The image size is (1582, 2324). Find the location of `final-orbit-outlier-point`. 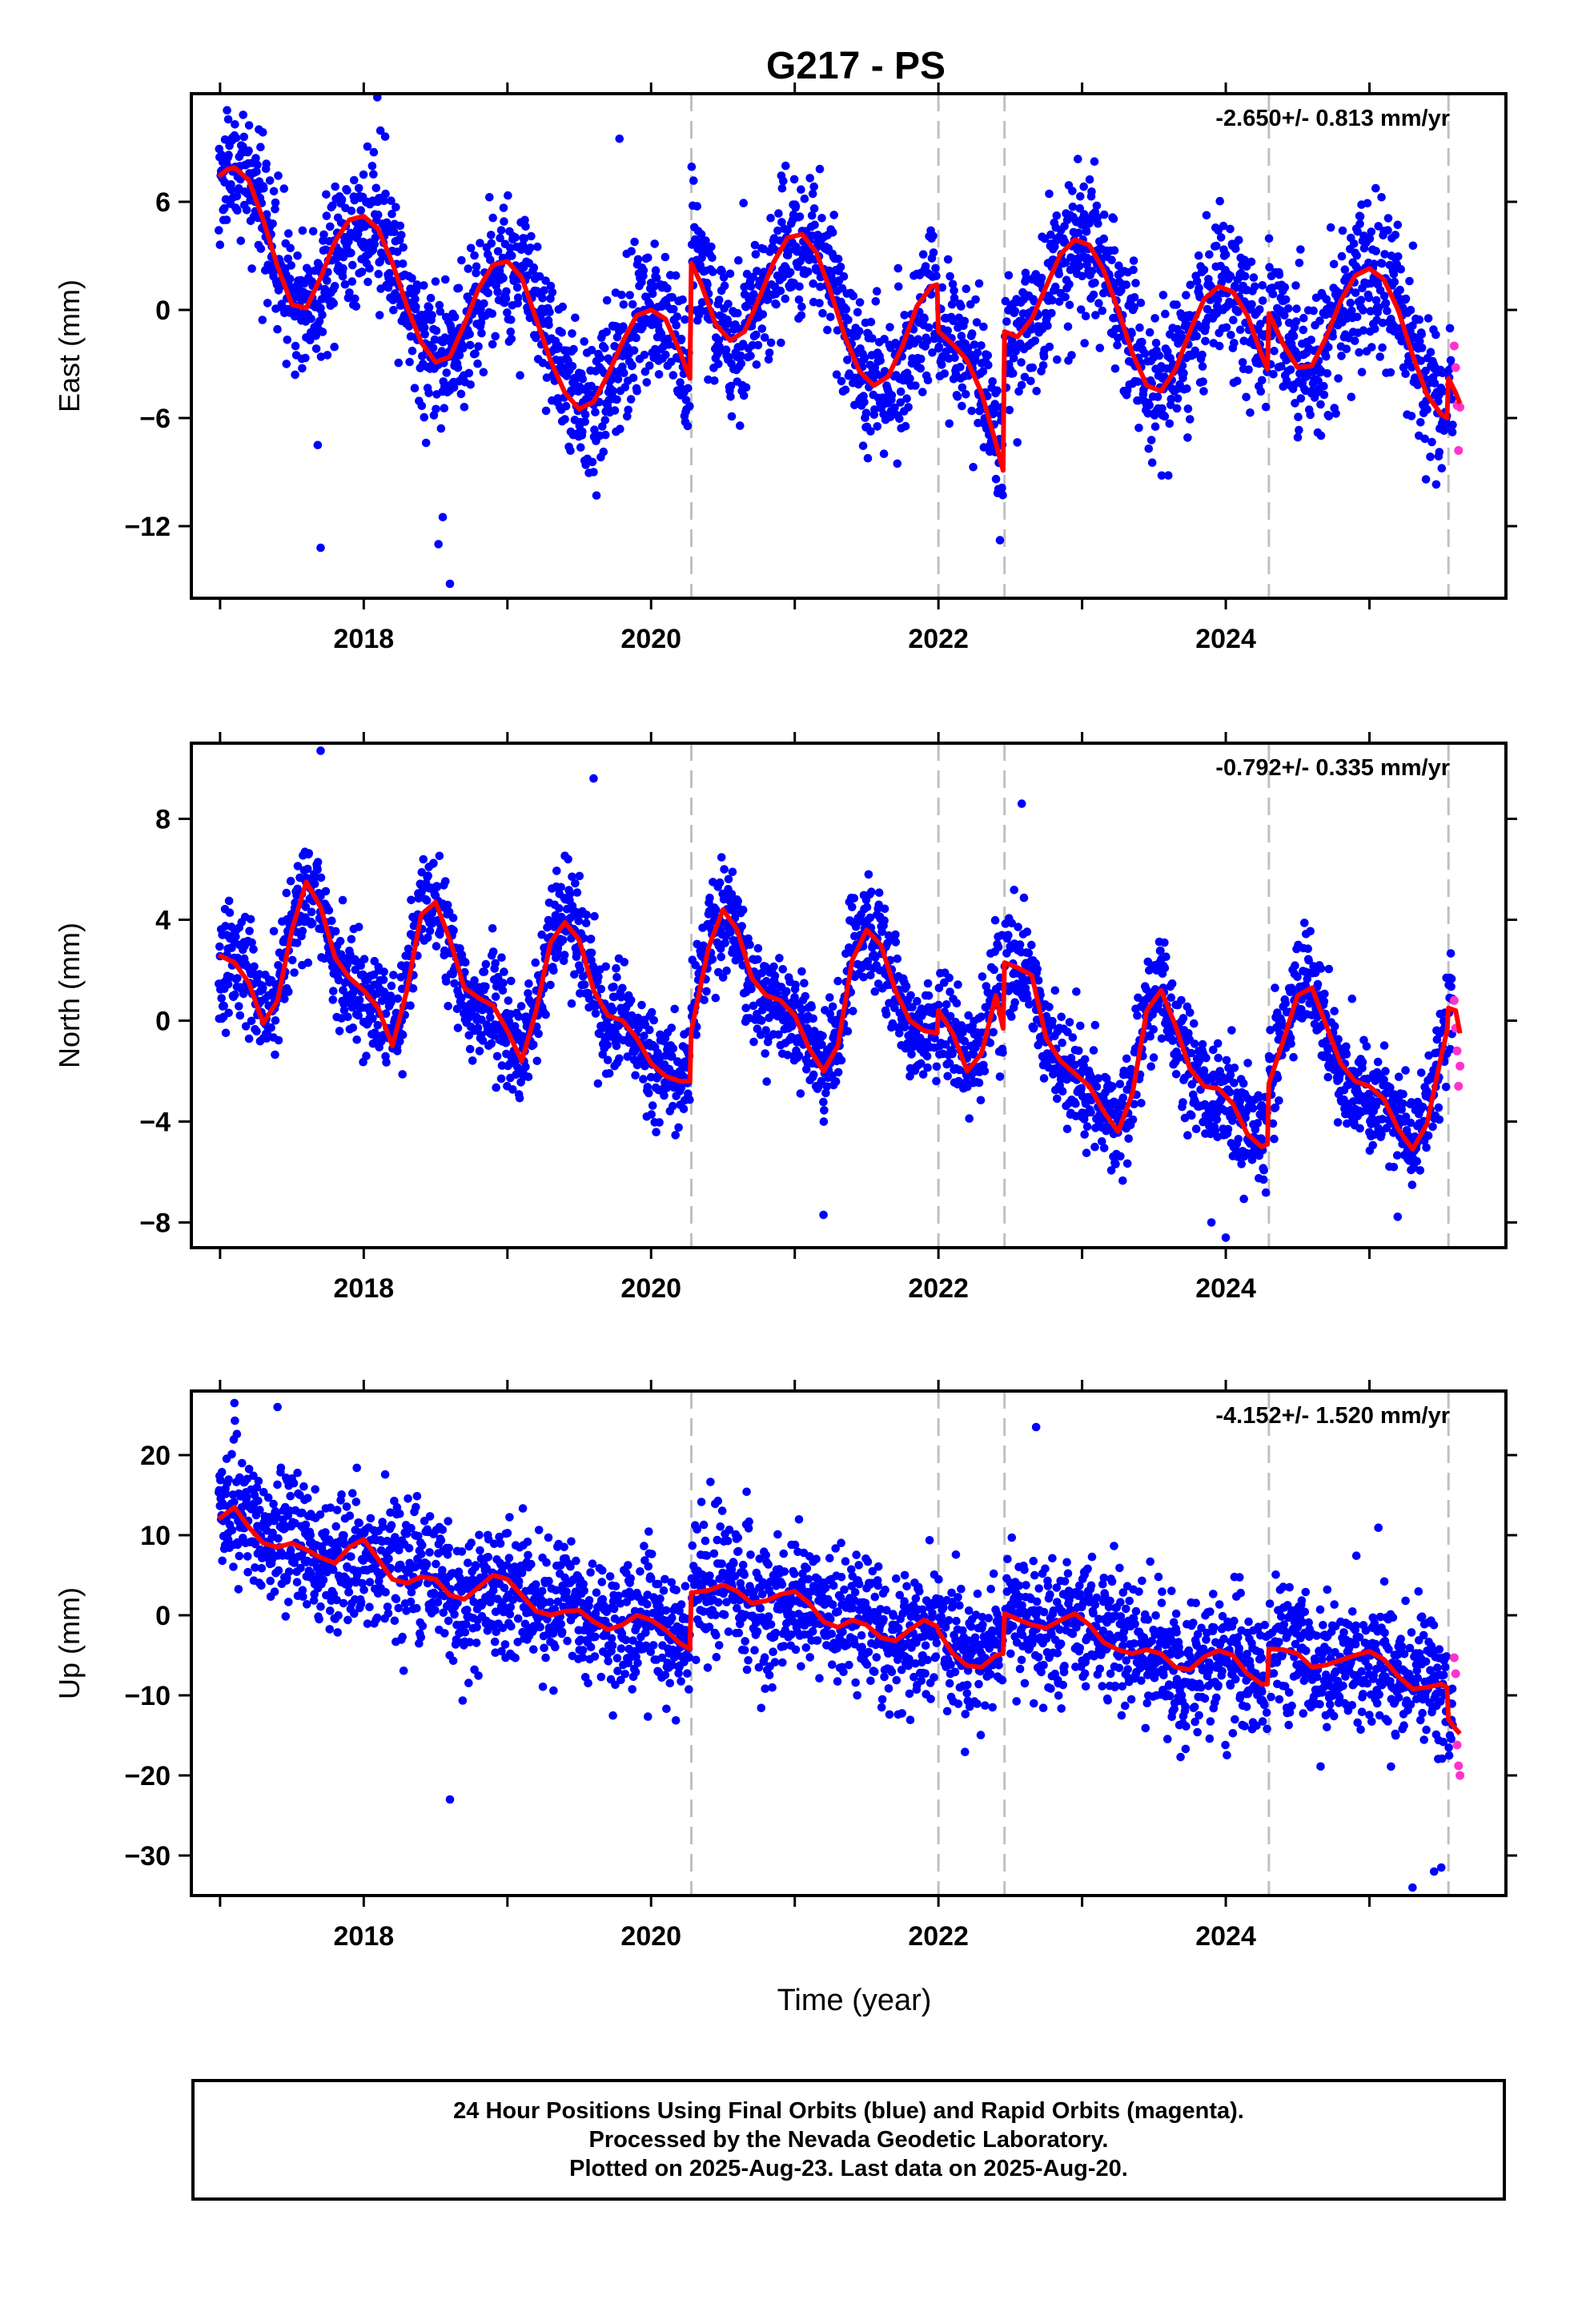

final-orbit-outlier-point is located at coordinates (593, 472).